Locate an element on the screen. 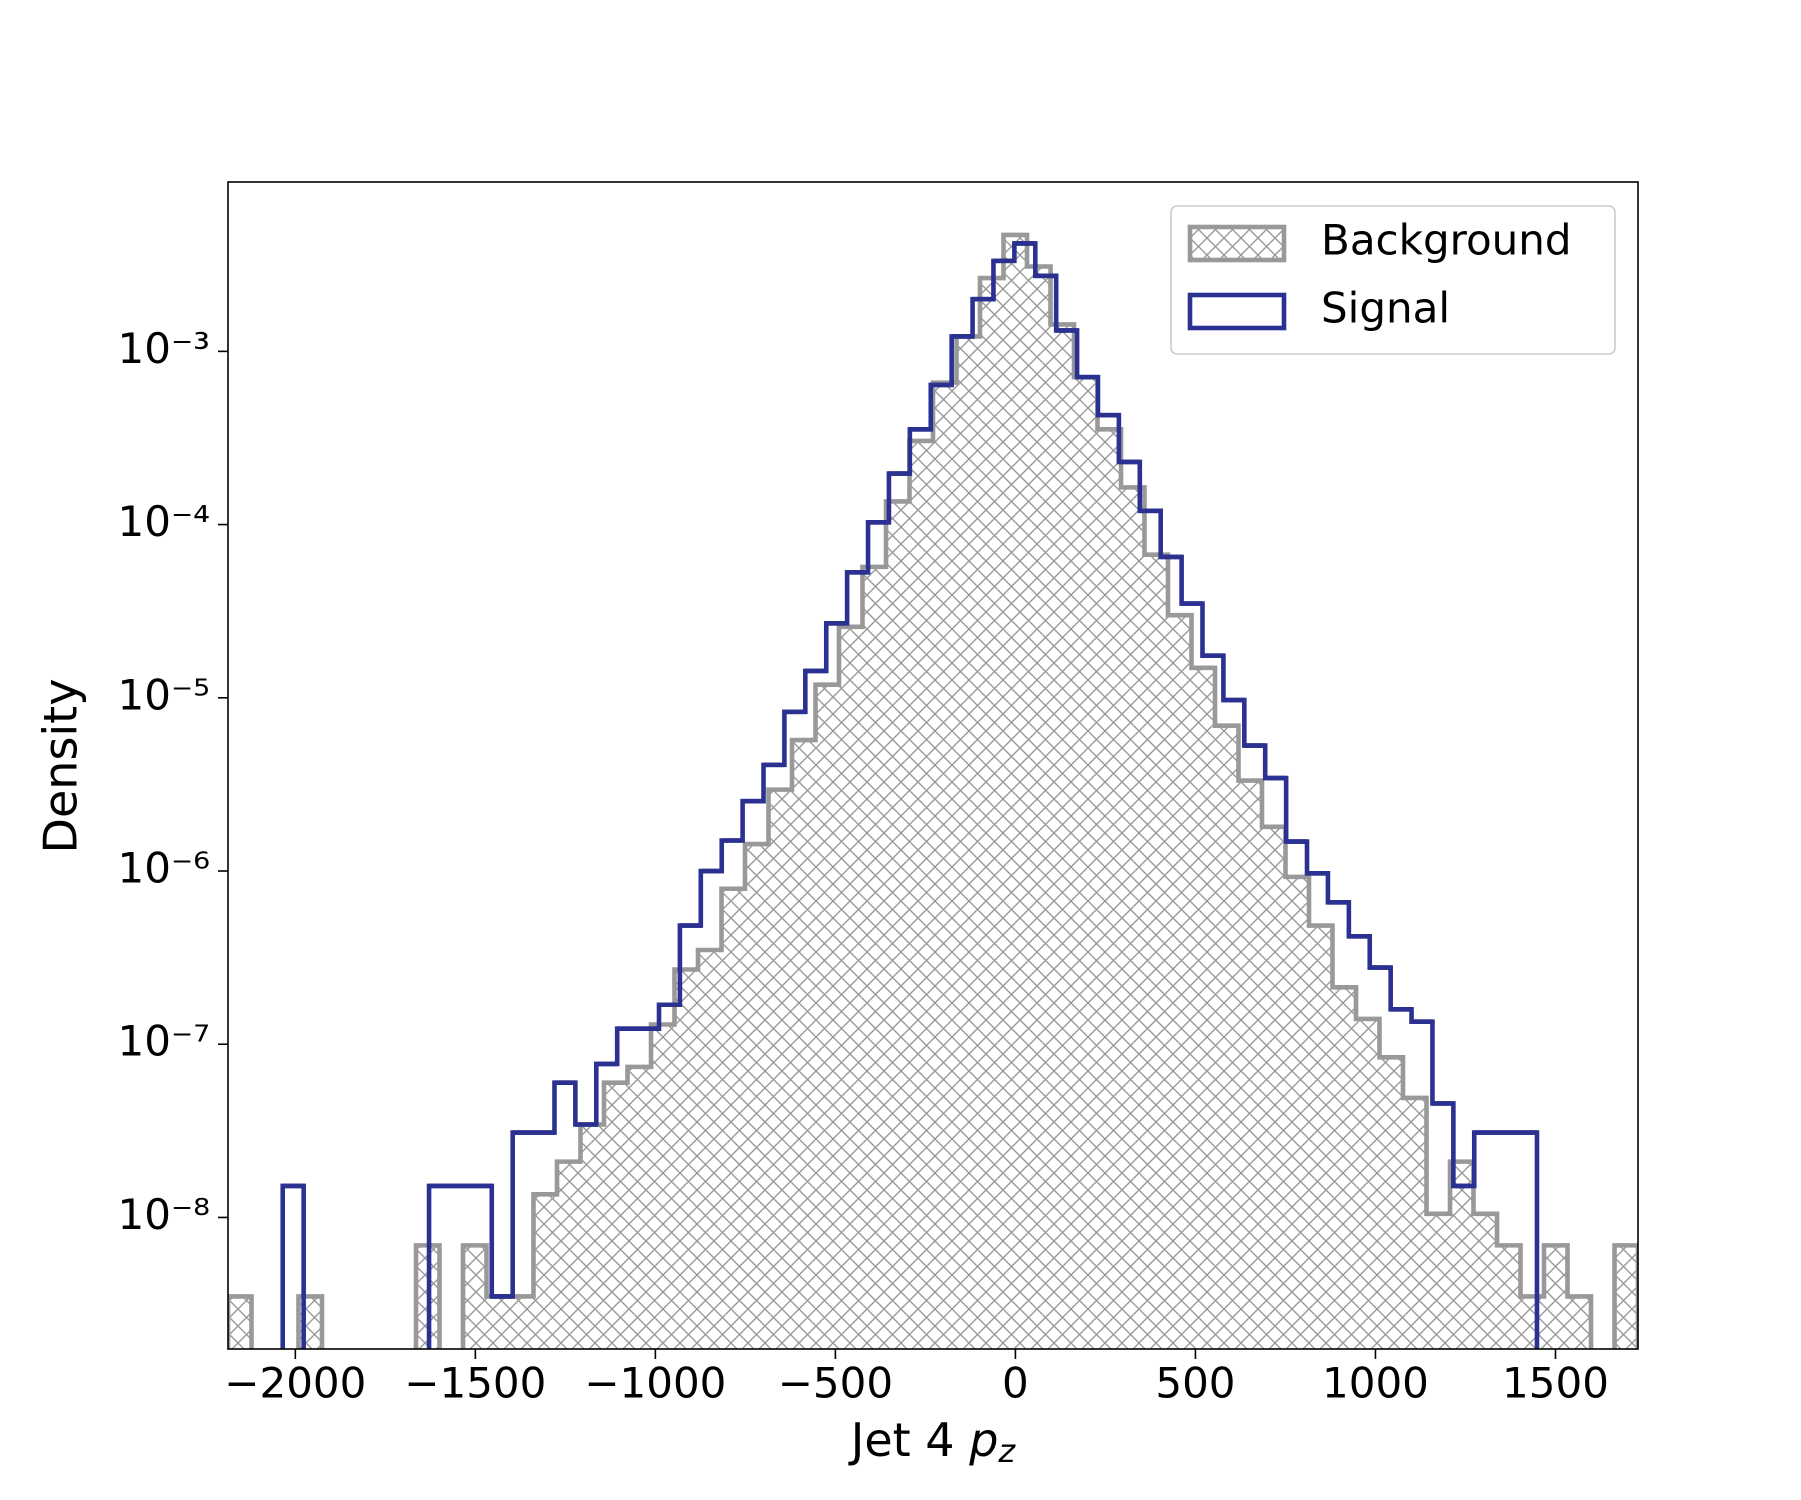 This screenshot has height=1500, width=1801. x-tick-label: 1000 is located at coordinates (1375, 1383).